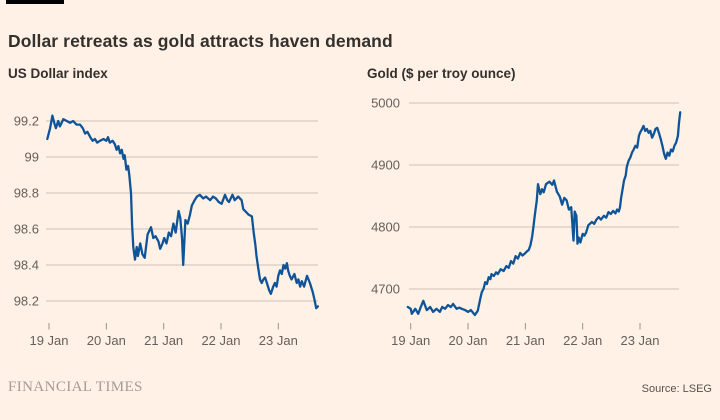 The image size is (720, 420). What do you see at coordinates (441, 73) in the screenshot?
I see `gold-chart-title: Gold ($ per troy ounce)` at bounding box center [441, 73].